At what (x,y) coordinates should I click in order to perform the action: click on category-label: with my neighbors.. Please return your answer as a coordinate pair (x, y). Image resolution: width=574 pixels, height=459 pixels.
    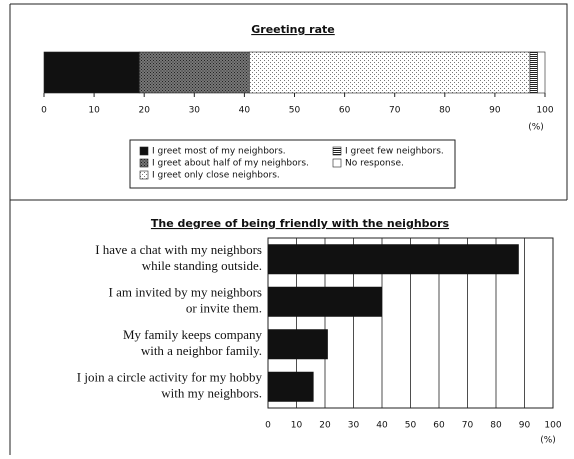
    Looking at the image, I should click on (211, 393).